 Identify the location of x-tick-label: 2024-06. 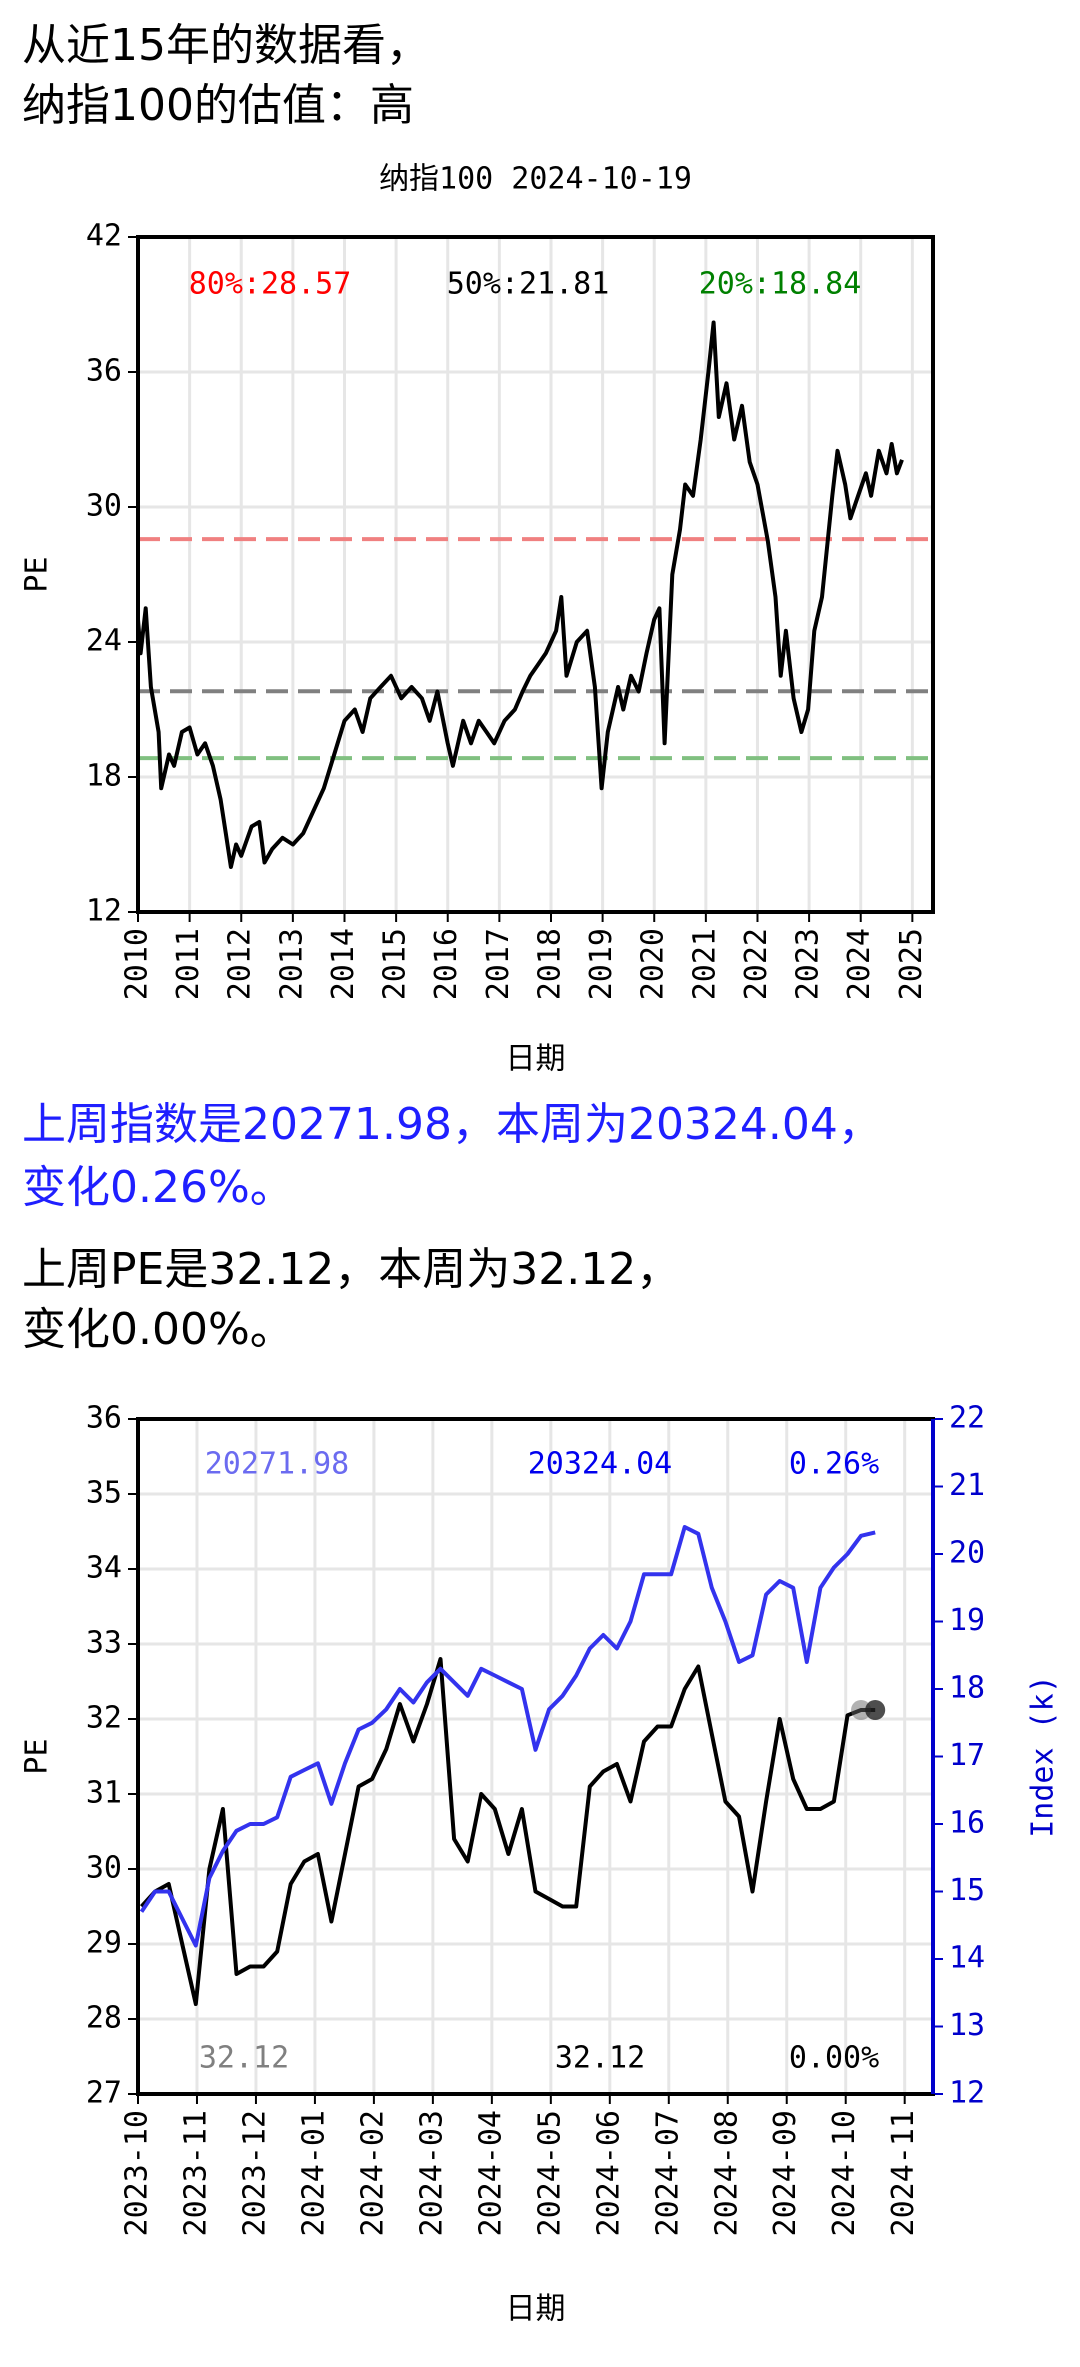
(608, 2173).